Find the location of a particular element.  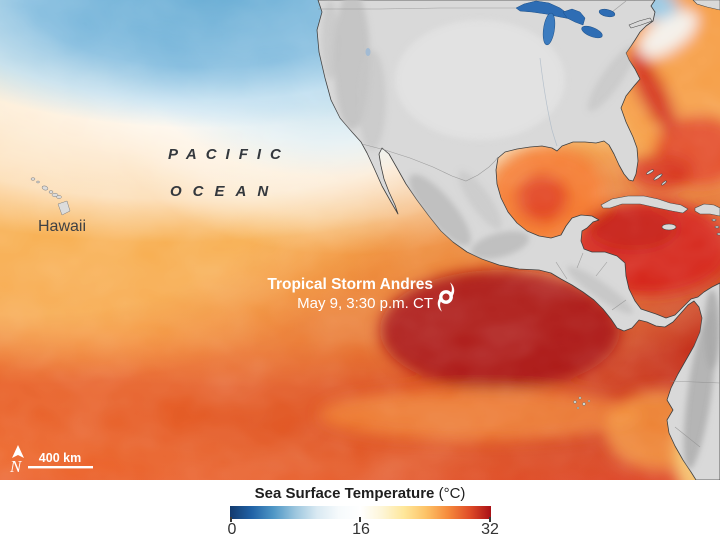

legend-title-text: Sea Surface Temperature is located at coordinates (344, 493).